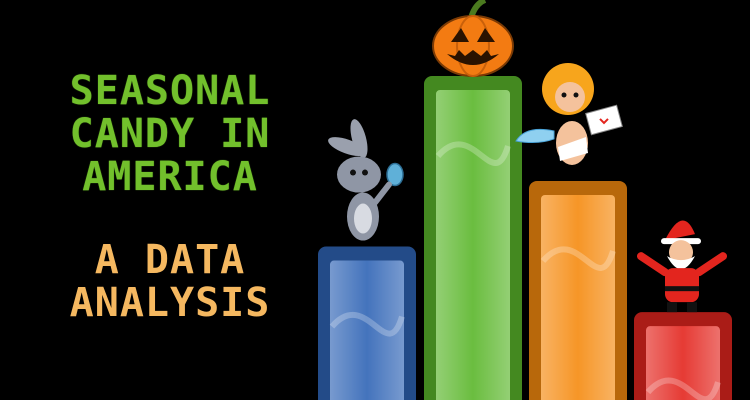 This screenshot has width=750, height=400. What do you see at coordinates (170, 303) in the screenshot?
I see `subtitle-line-2: ANALYSIS` at bounding box center [170, 303].